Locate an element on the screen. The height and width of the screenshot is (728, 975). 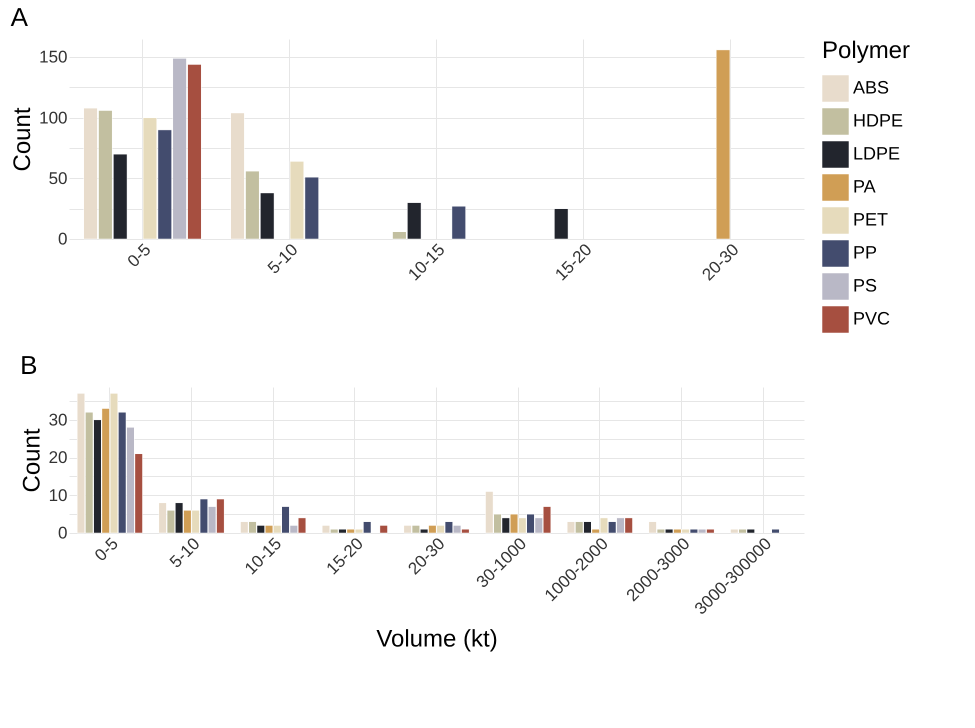
y-tick-label: 20 is located at coordinates (58, 458).